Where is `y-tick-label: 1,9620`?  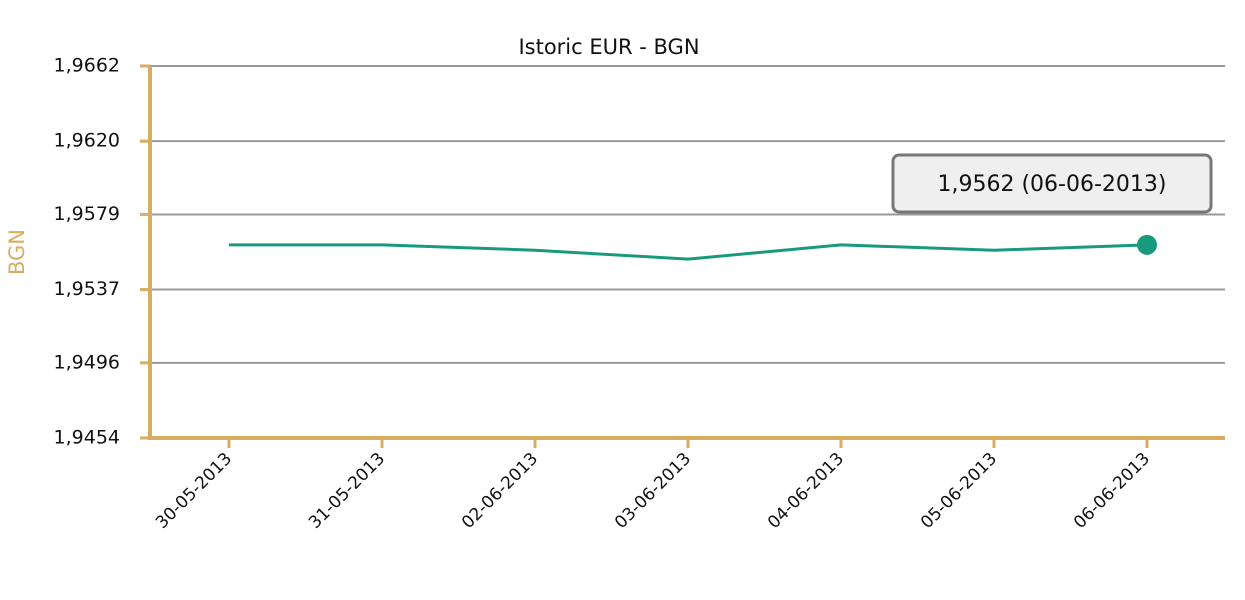
y-tick-label: 1,9620 is located at coordinates (87, 141).